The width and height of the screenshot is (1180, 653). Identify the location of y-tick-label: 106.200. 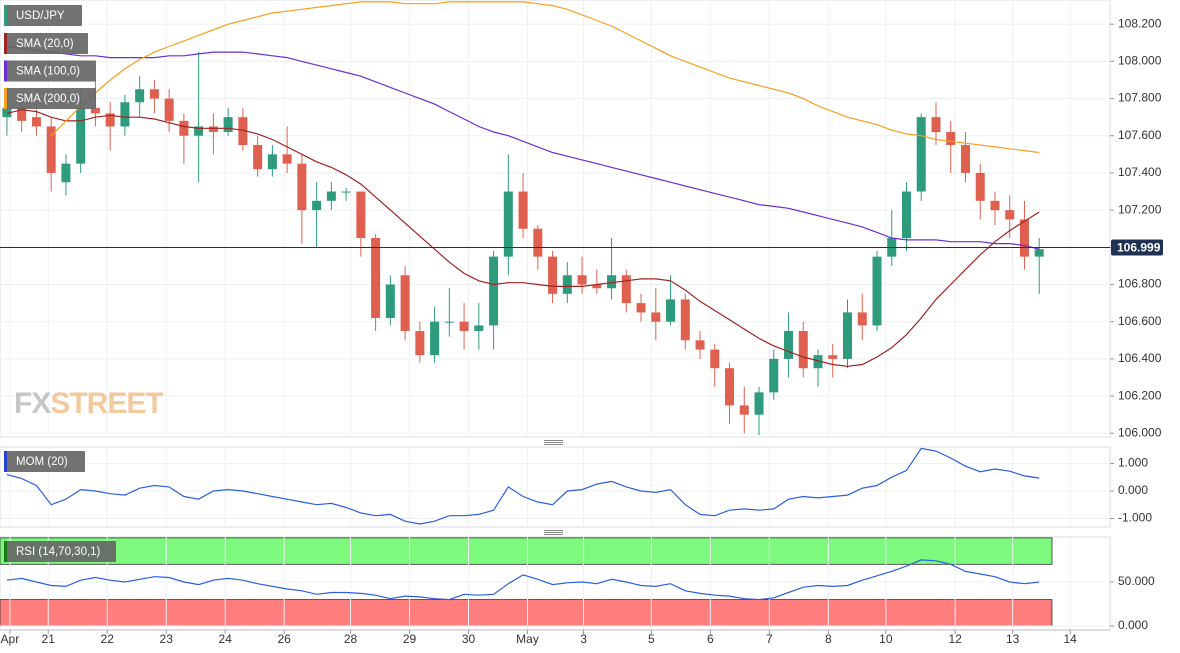
(1140, 395).